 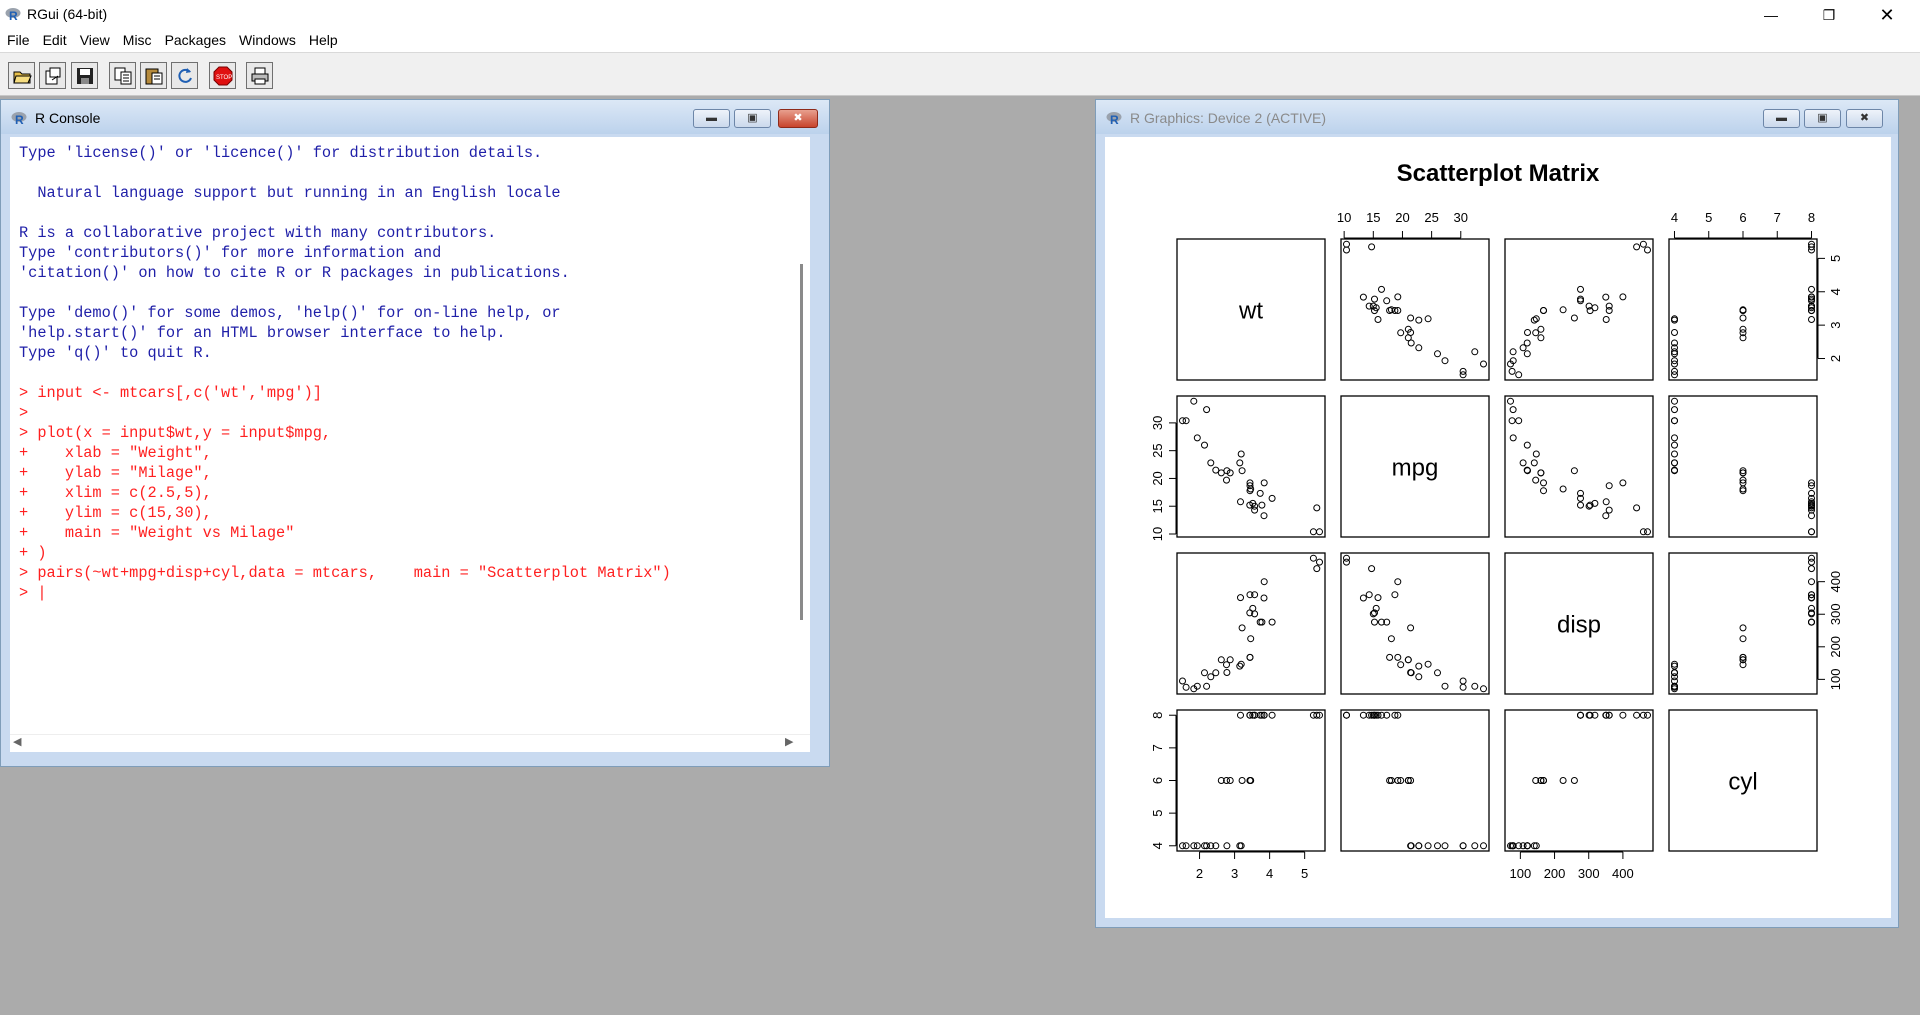 What do you see at coordinates (1829, 15) in the screenshot?
I see `restore-button: ❐` at bounding box center [1829, 15].